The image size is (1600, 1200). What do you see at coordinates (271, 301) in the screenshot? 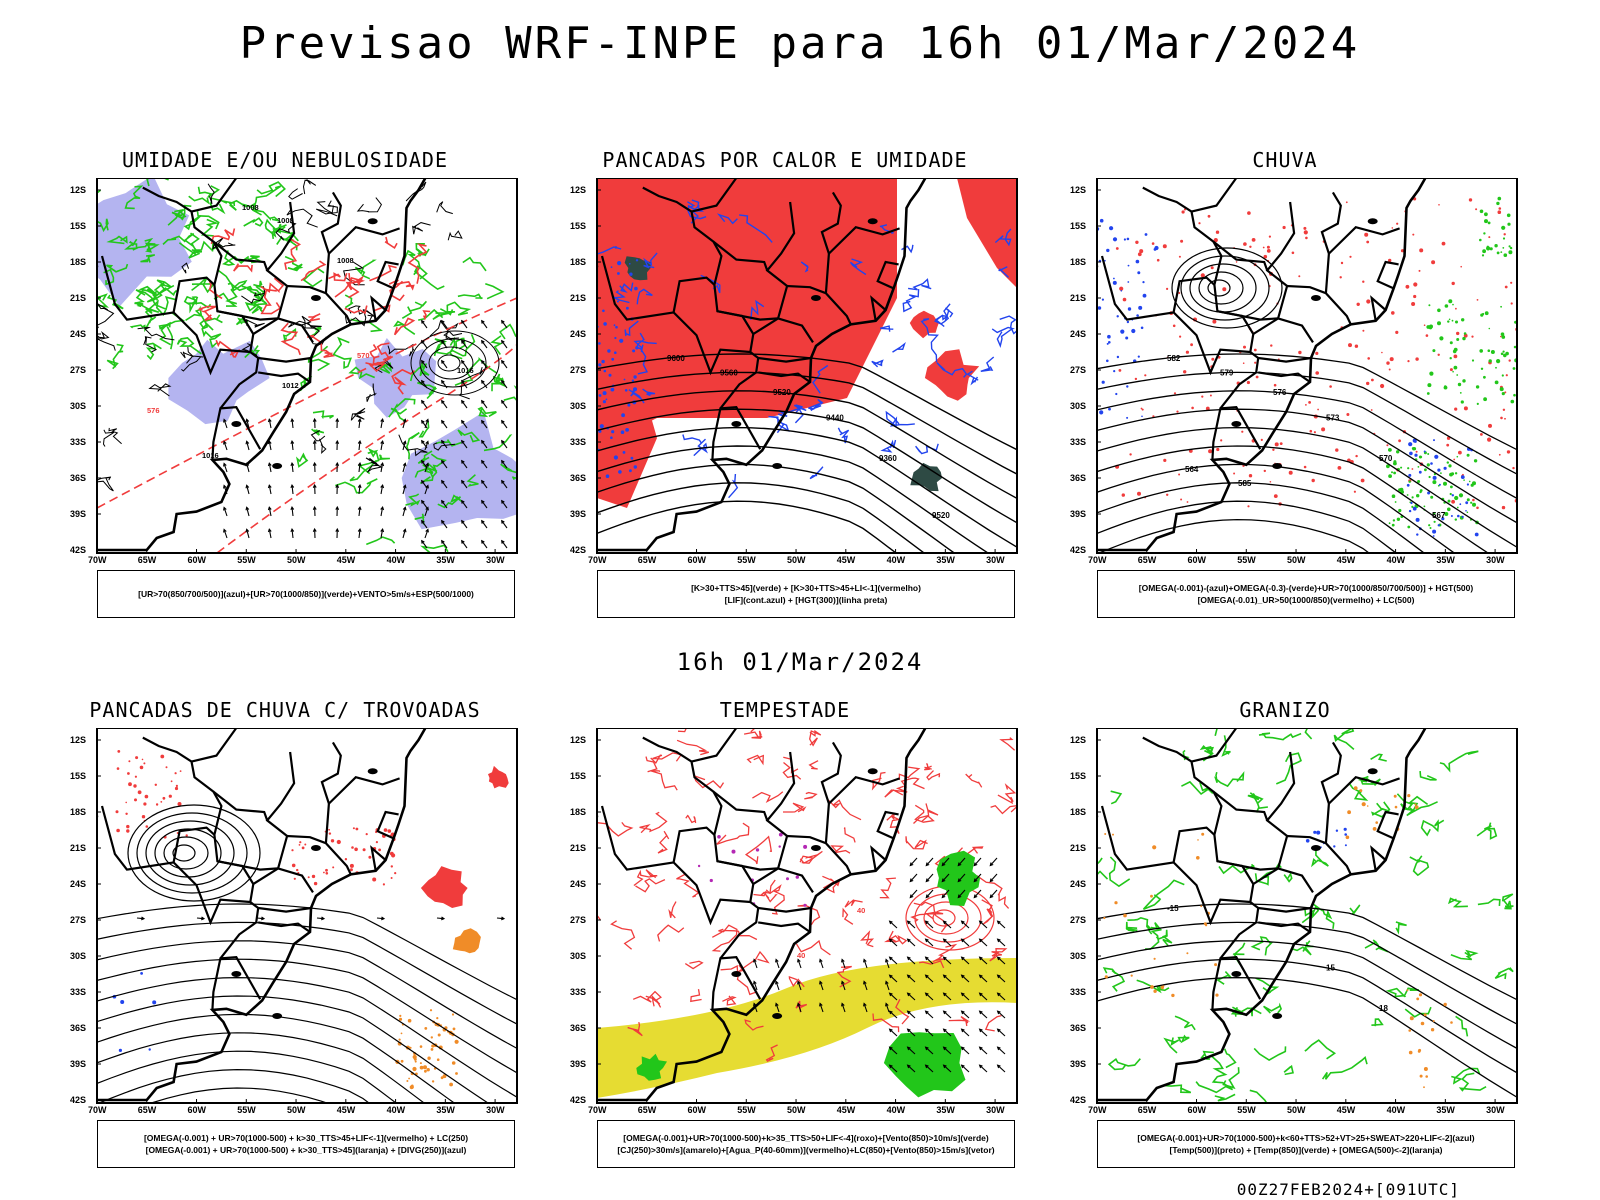
I see `thickness-contour` at bounding box center [271, 301].